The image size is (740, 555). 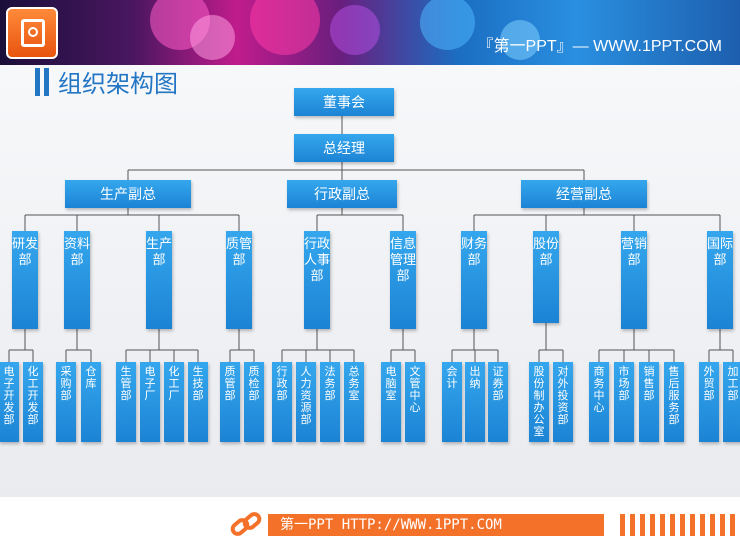 I want to click on unit-box: 电子开发部, so click(x=9, y=402).